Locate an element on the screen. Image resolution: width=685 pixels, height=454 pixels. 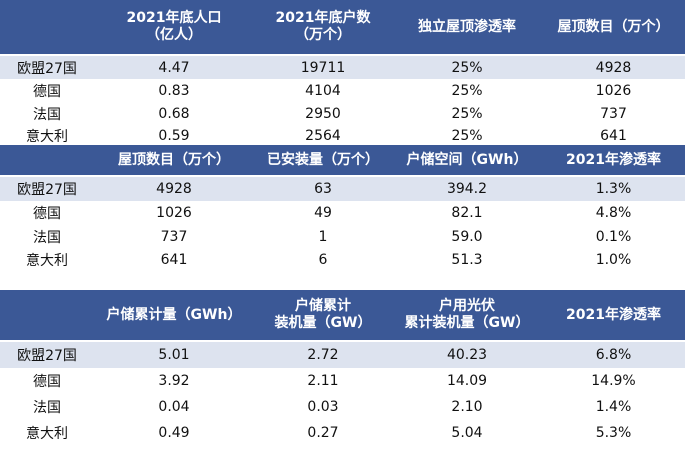
table-cell: 0.49 is located at coordinates (174, 433).